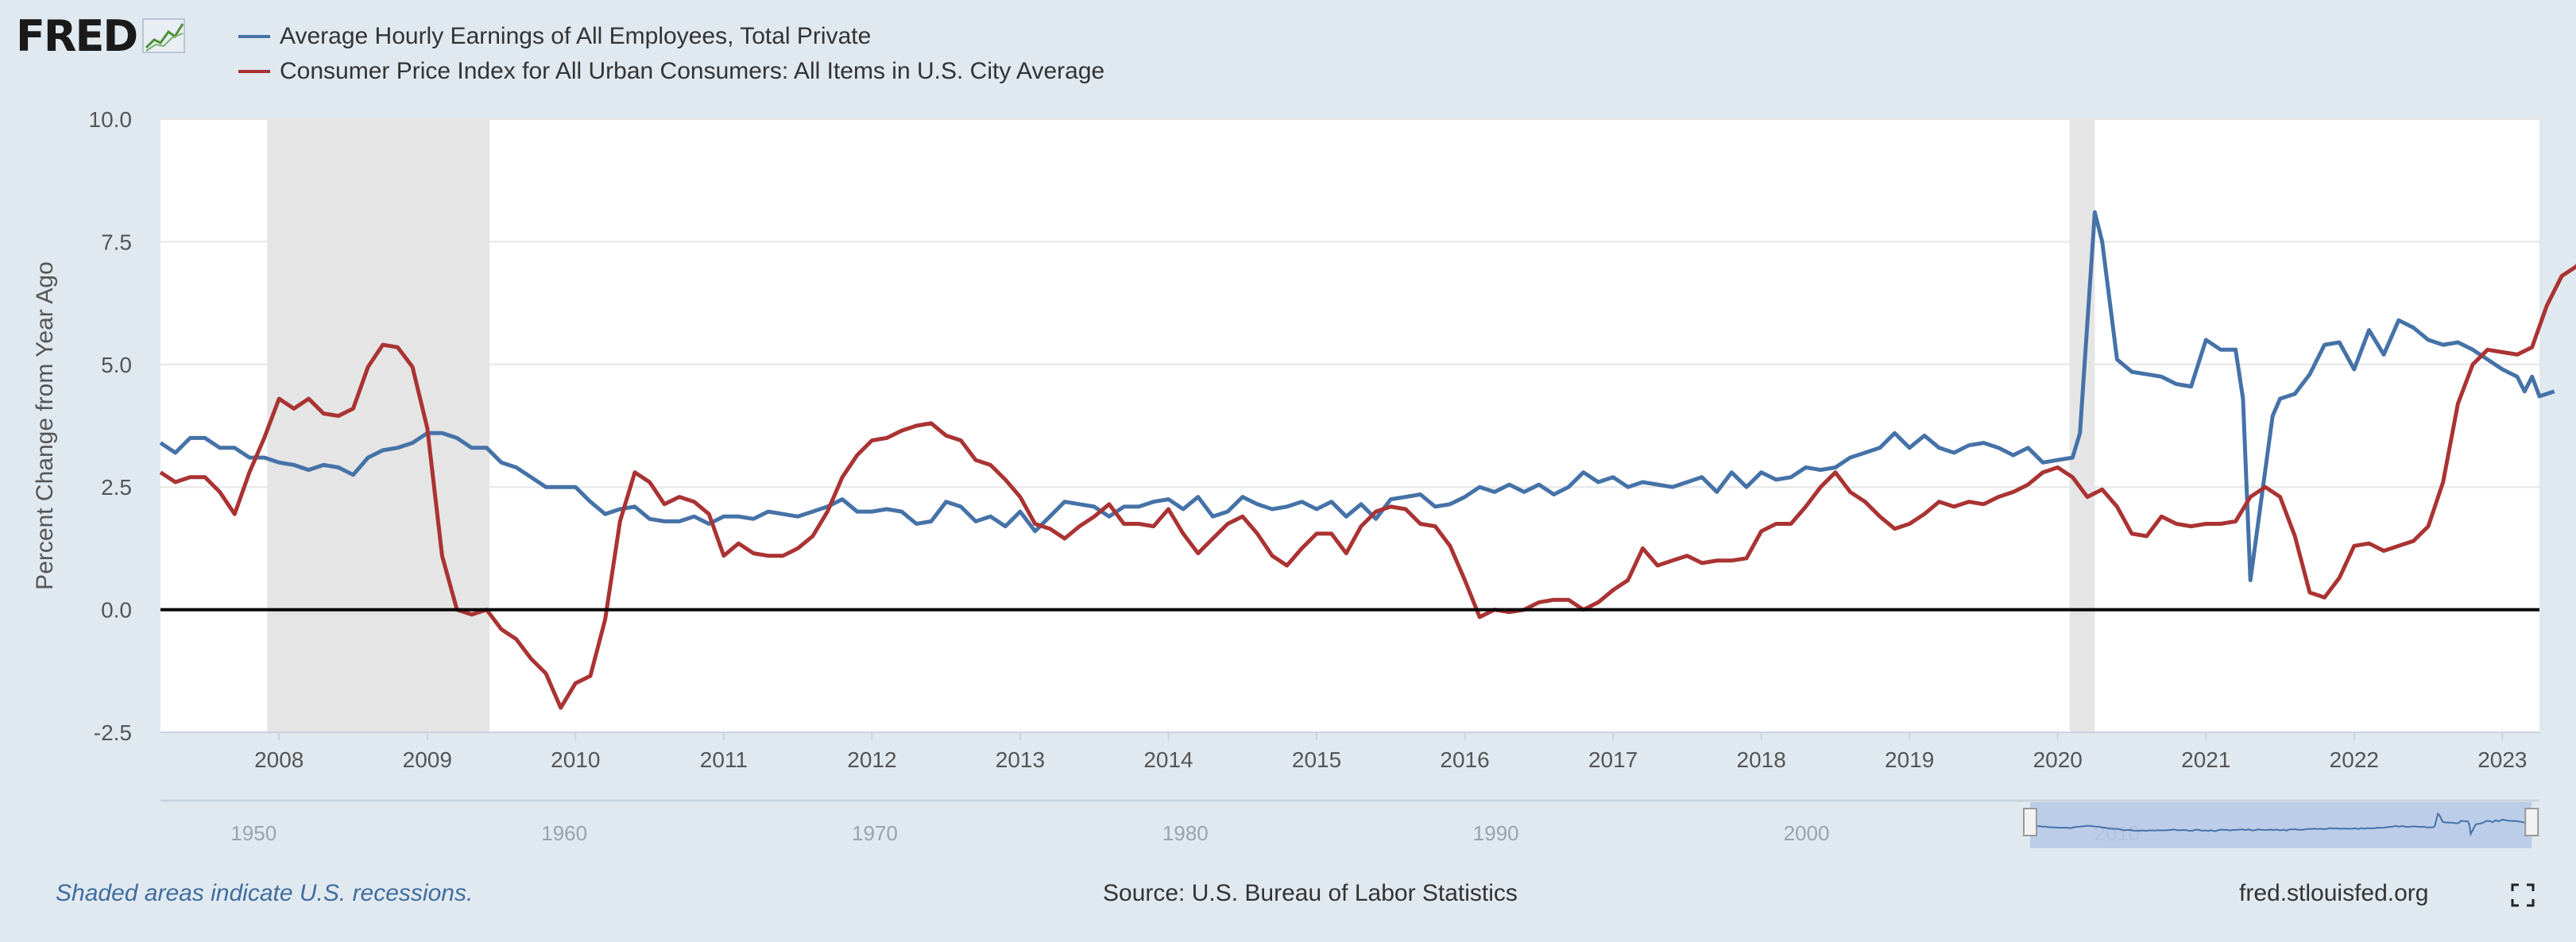 The width and height of the screenshot is (2576, 942). What do you see at coordinates (1909, 759) in the screenshot?
I see `x-tick-label: 2019` at bounding box center [1909, 759].